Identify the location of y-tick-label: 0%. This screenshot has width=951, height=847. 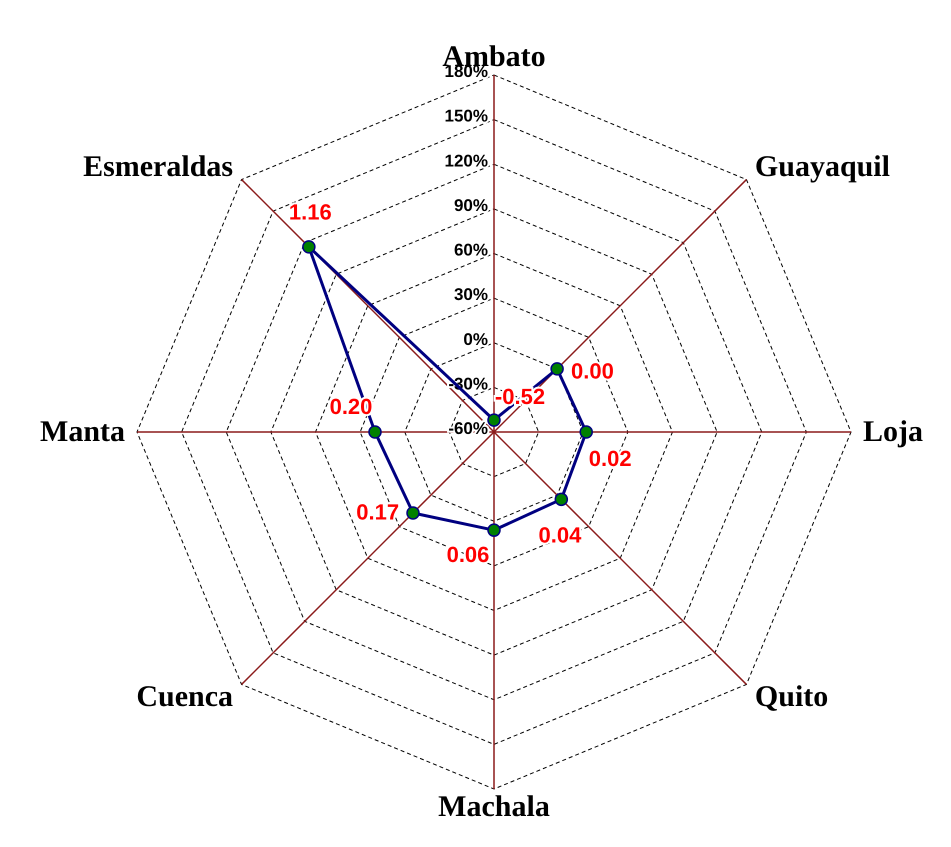
(475, 339).